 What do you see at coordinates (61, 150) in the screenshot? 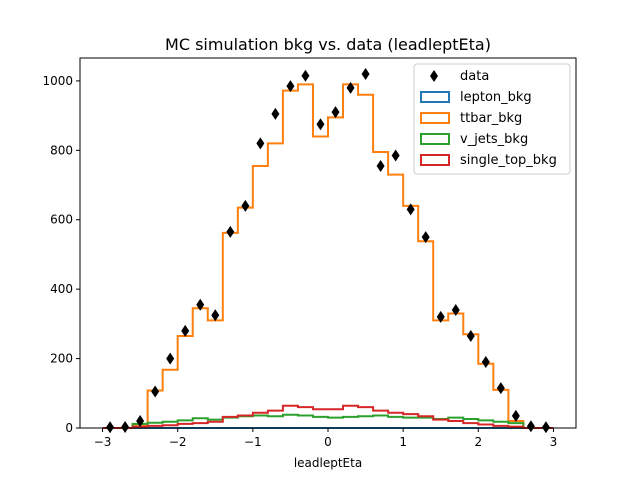
I see `y-tick-label: 800` at bounding box center [61, 150].